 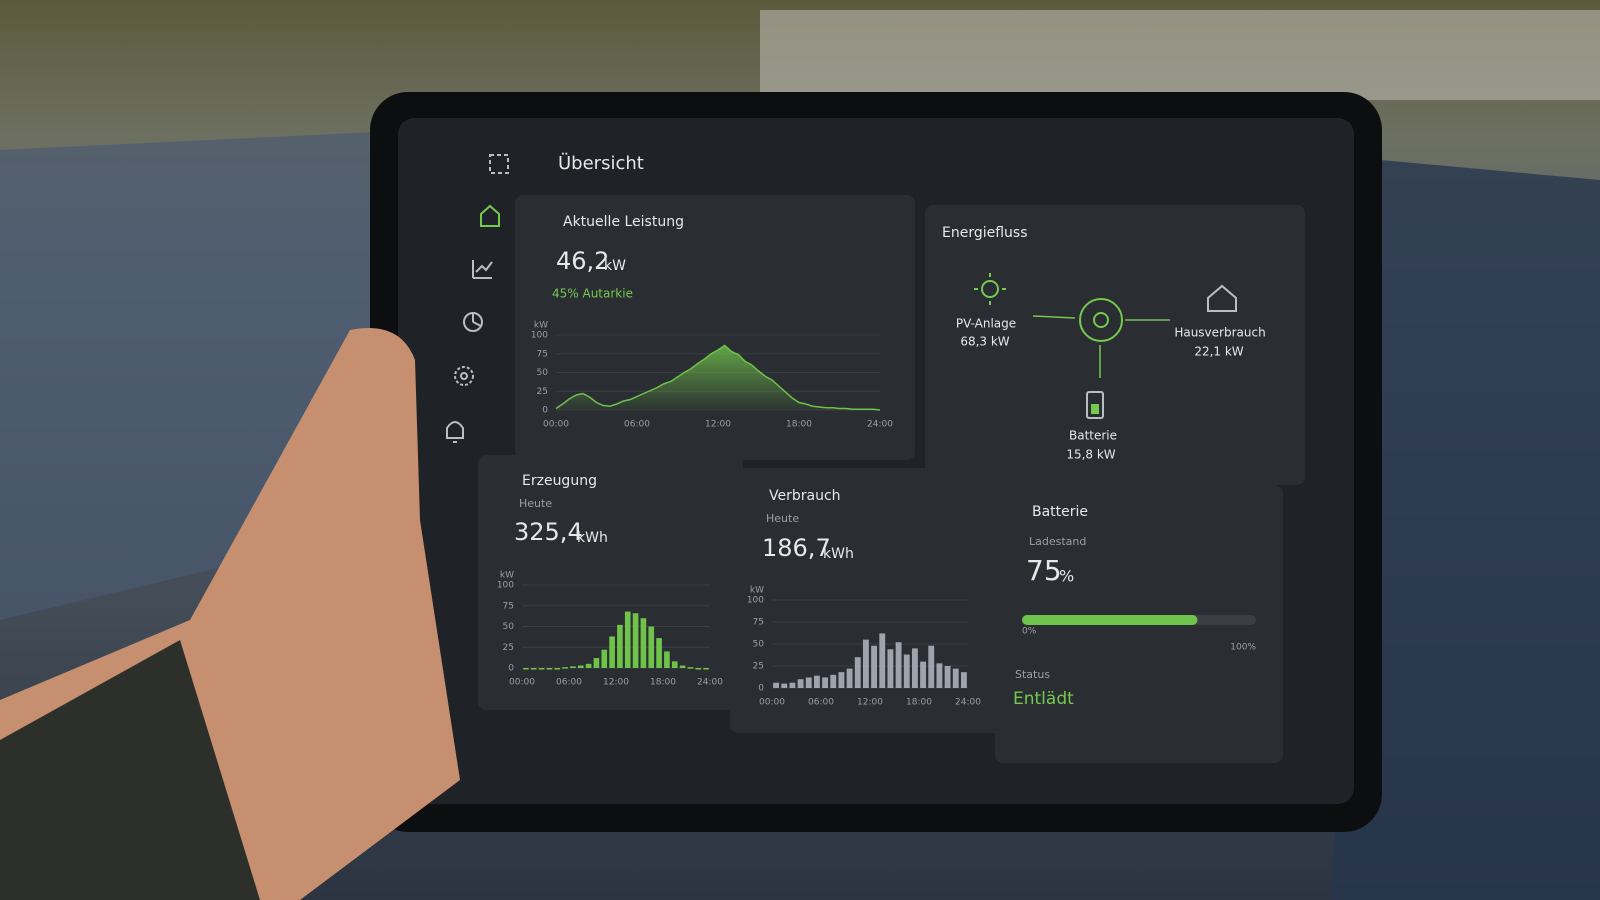 I want to click on bell-icon, so click(x=455, y=432).